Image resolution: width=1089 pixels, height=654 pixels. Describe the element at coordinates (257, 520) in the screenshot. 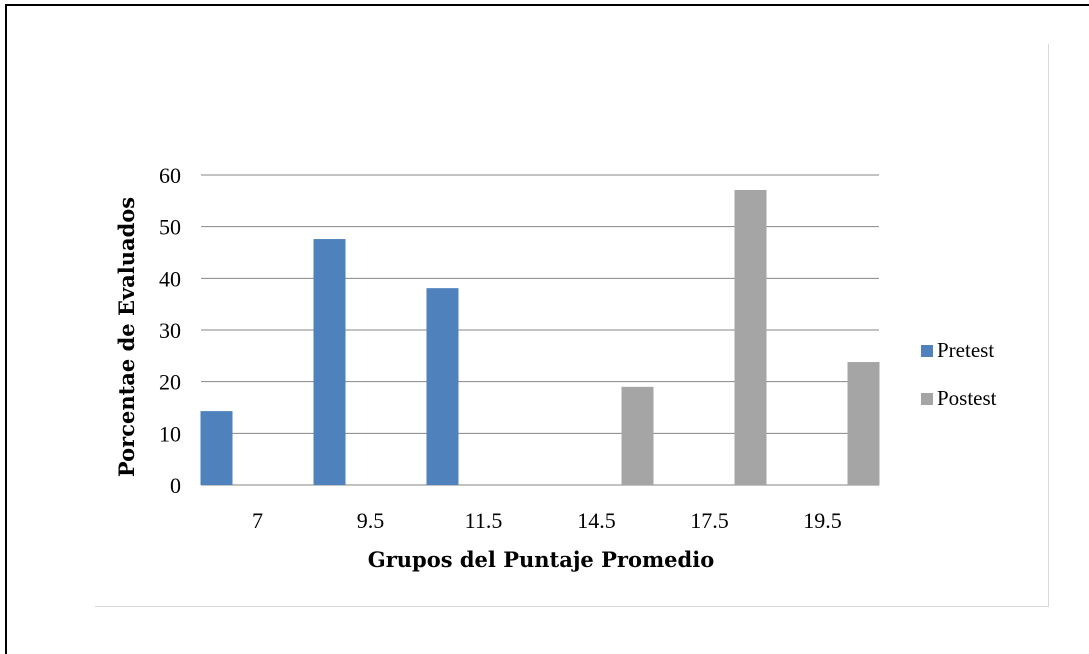

I see `x-tick-label: 7` at that location.